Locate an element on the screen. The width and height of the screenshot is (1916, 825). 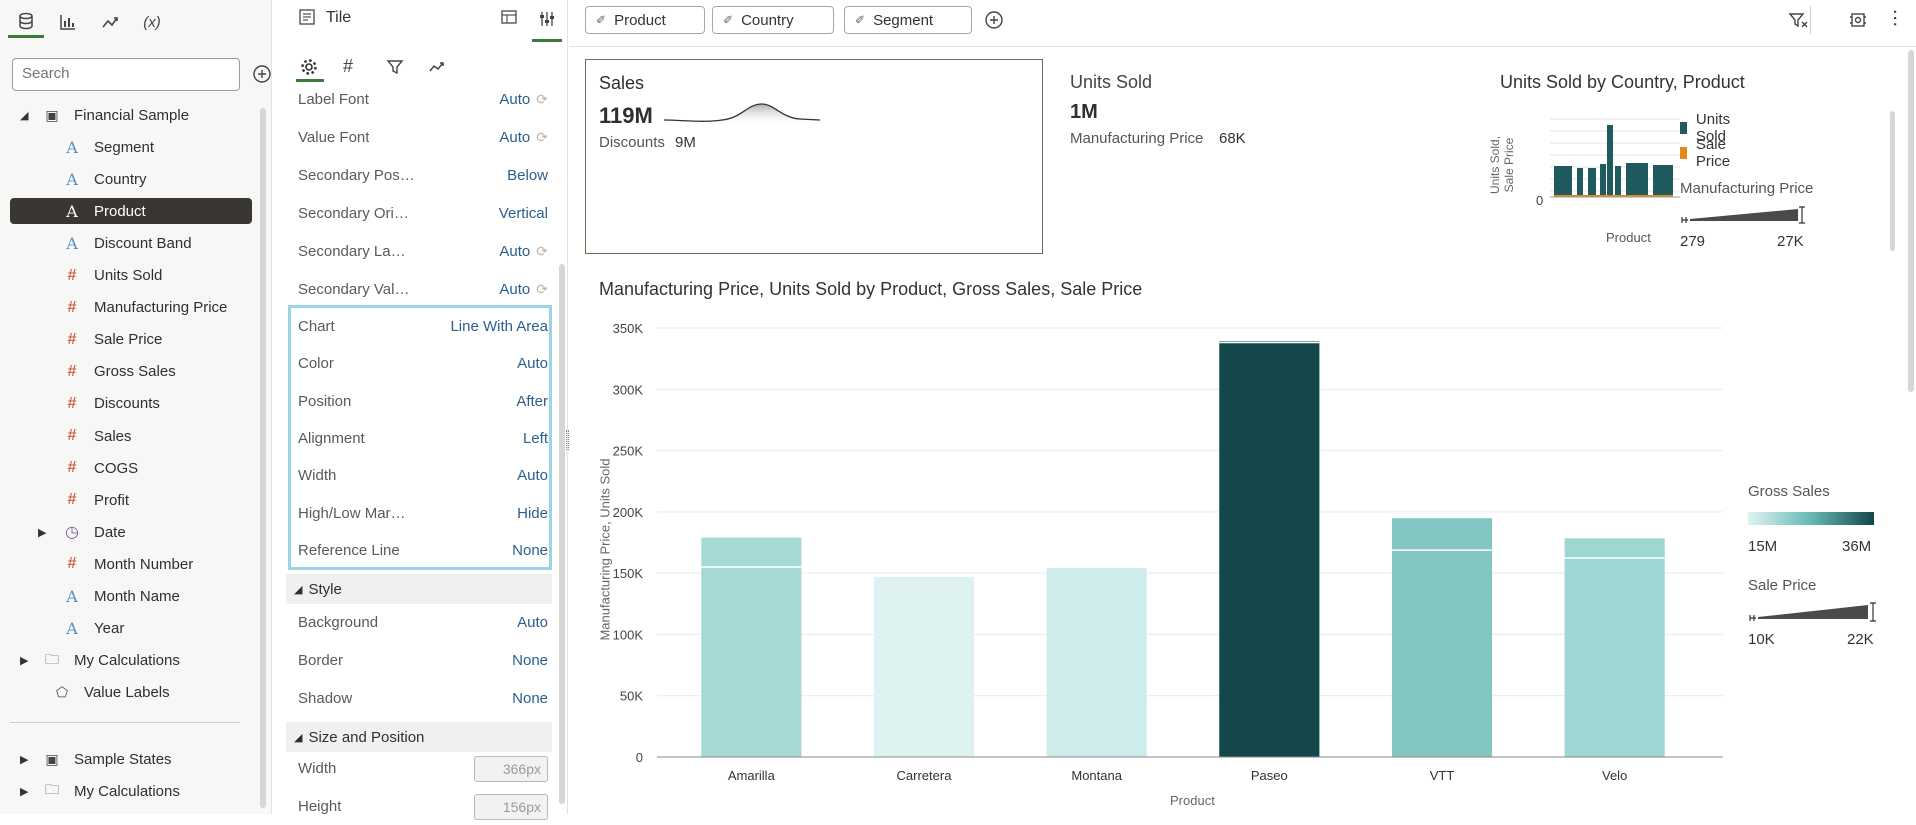
calculations-tab-icon: (x) is located at coordinates (152, 22).